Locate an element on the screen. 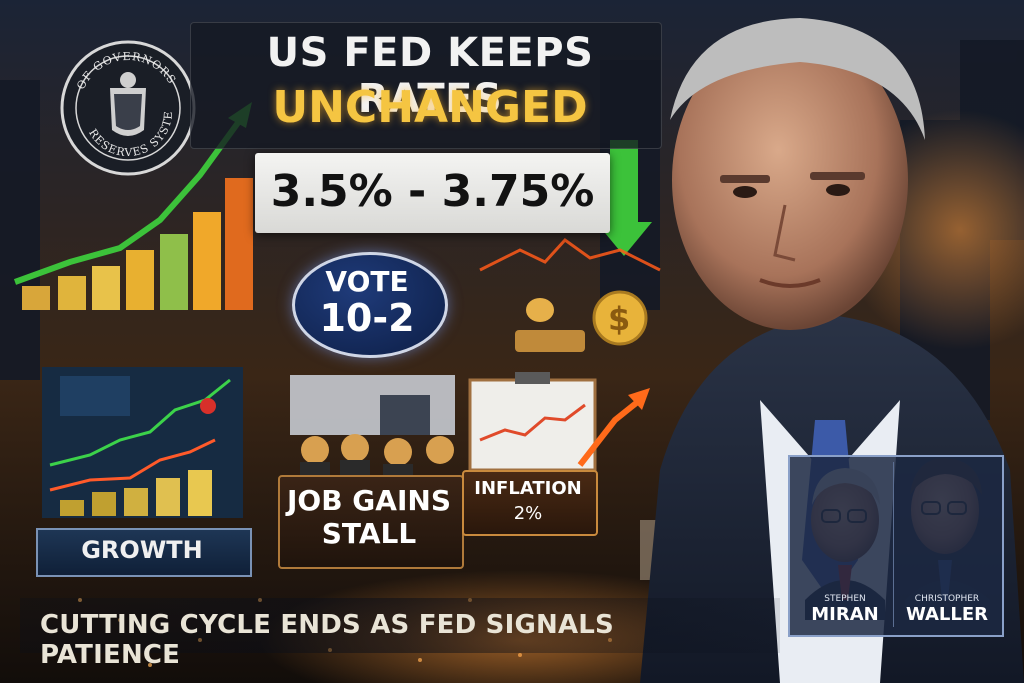 The width and height of the screenshot is (1024, 683). headline-line1: US FED KEEPS RATES is located at coordinates (430, 76).